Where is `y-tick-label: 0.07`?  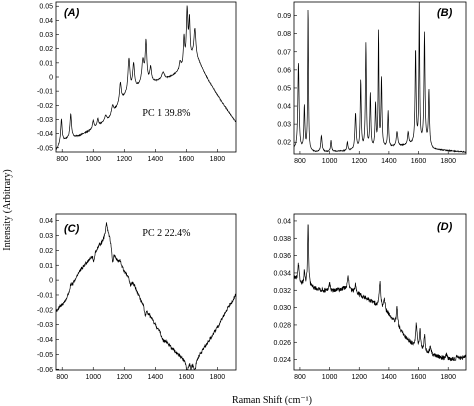 y-tick-label: 0.07 is located at coordinates (284, 52).